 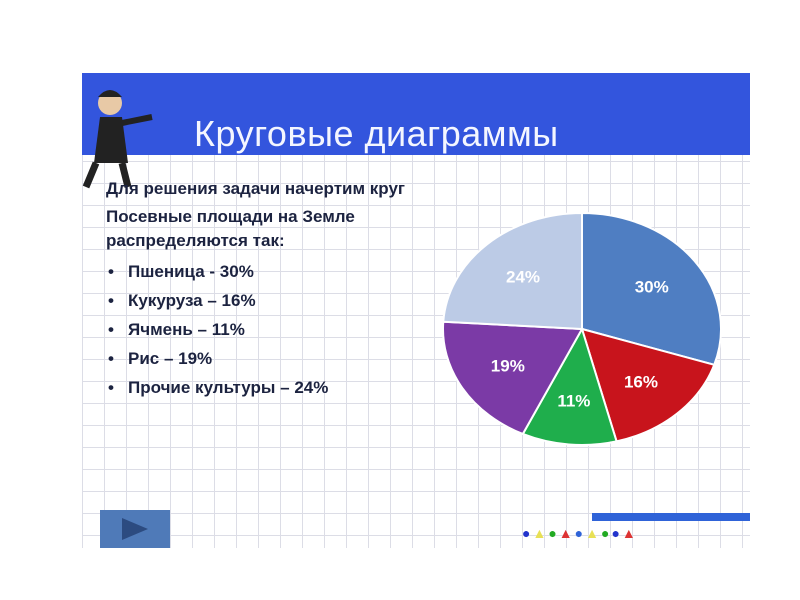 I want to click on cartoon-man-icon, so click(x=117, y=139).